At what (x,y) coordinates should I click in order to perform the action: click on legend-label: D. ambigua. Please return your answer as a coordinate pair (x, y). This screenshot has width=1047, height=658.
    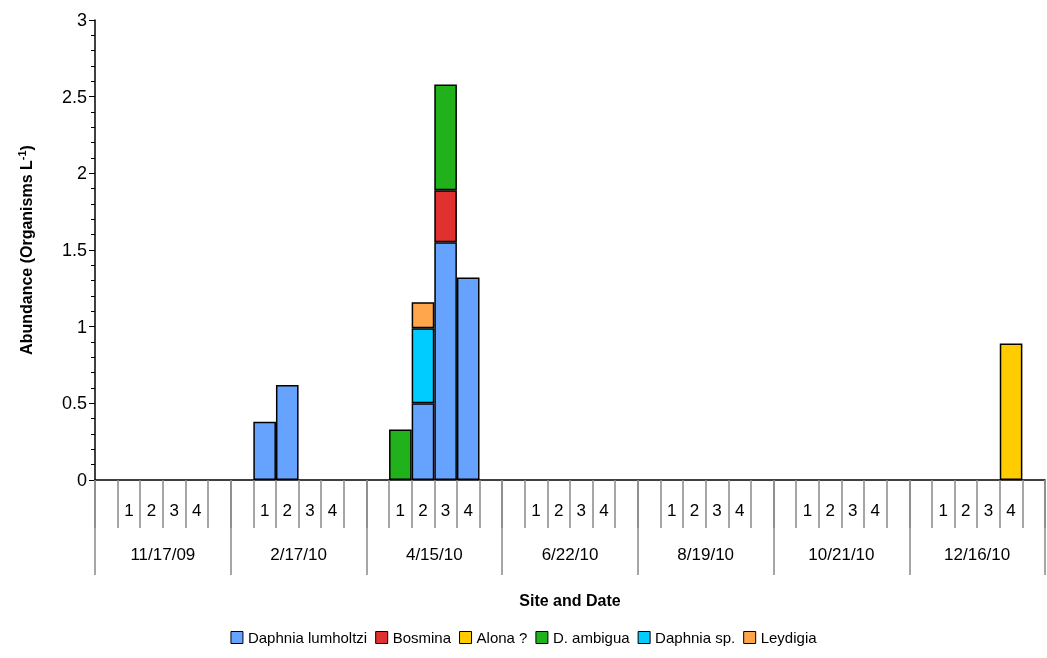
    Looking at the image, I should click on (591, 637).